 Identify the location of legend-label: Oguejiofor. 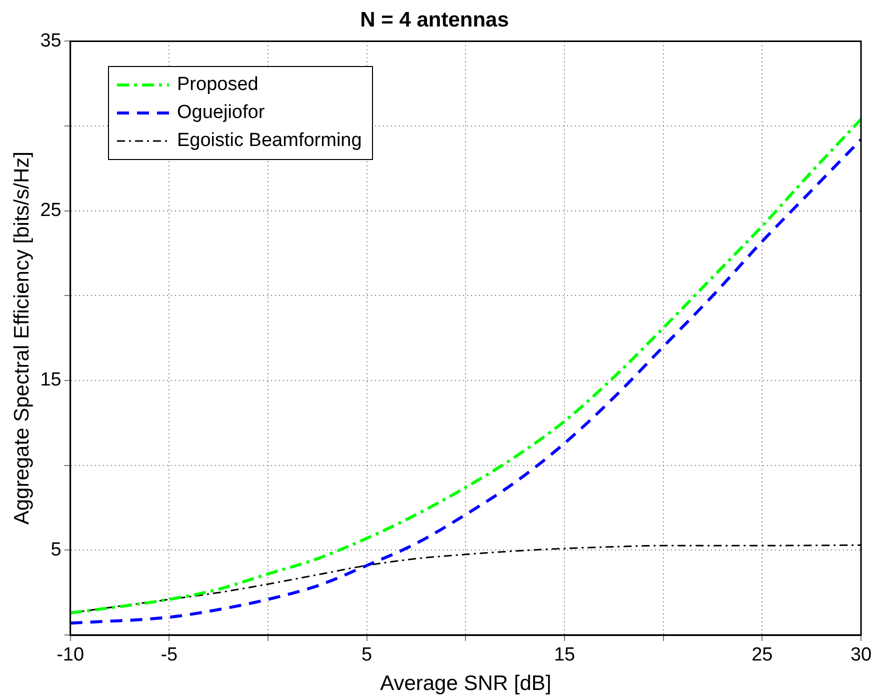
(221, 113).